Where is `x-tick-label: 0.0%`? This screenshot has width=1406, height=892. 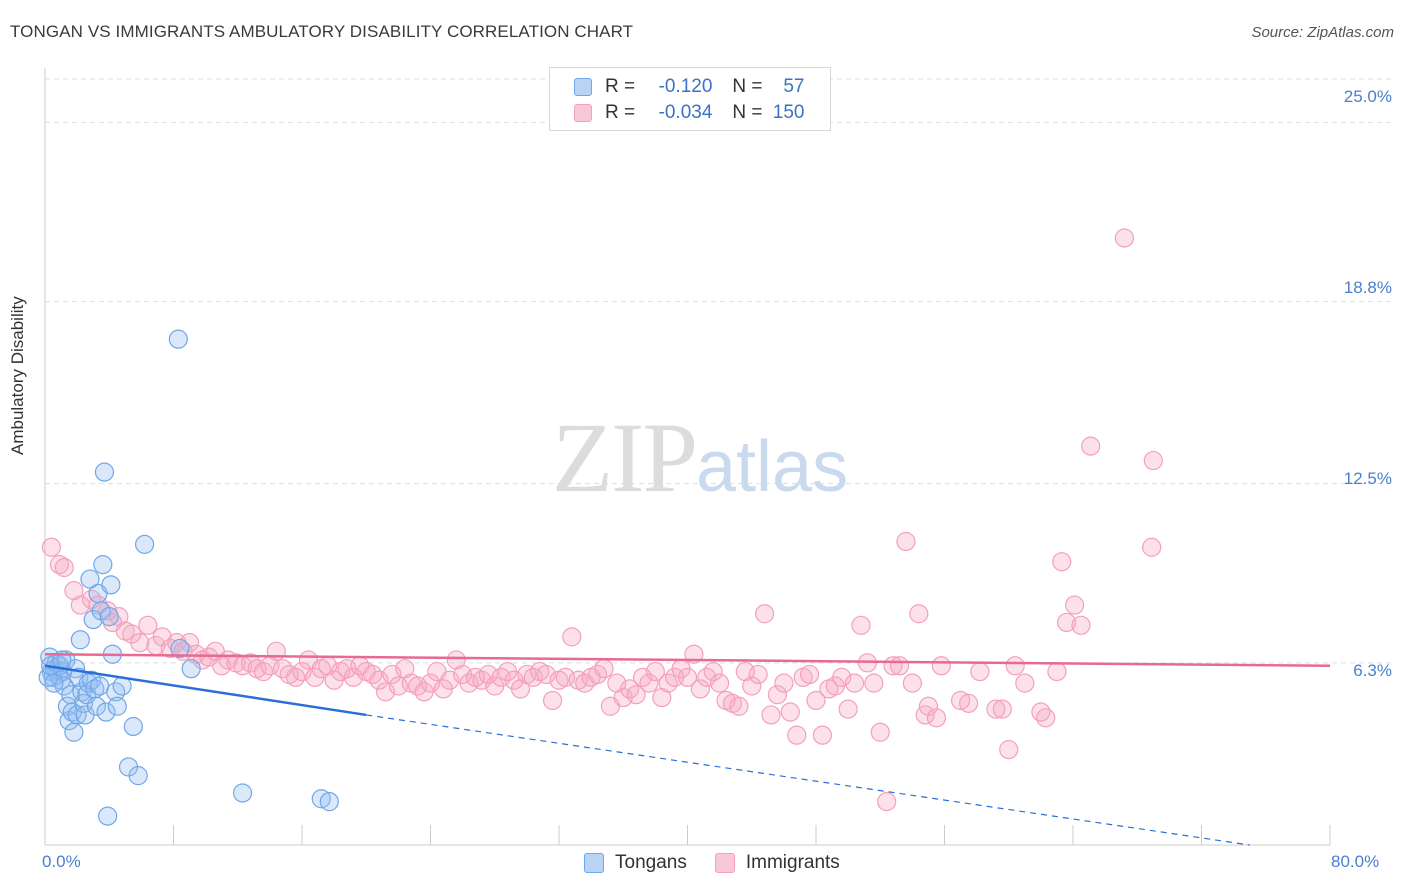 x-tick-label: 0.0% is located at coordinates (61, 861).